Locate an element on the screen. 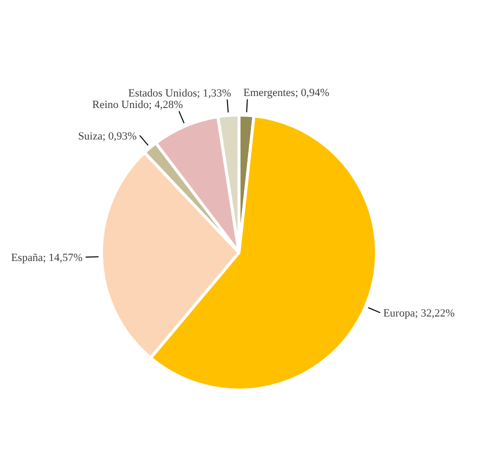 This screenshot has height=475, width=478. slice-label: Estados Unidos; 1,33% is located at coordinates (180, 93).